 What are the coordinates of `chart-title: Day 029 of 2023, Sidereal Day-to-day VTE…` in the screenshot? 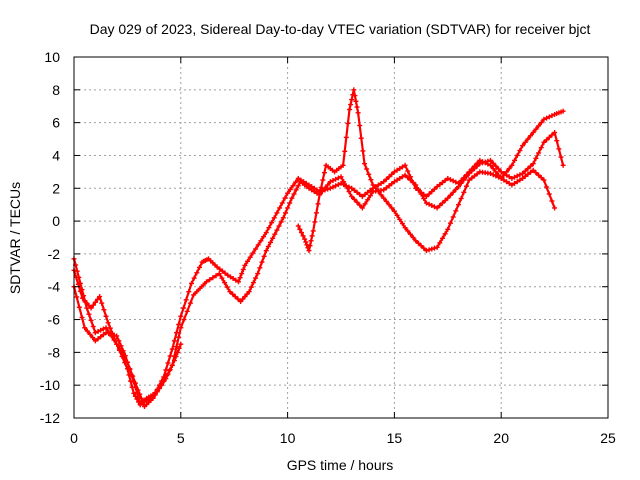 It's located at (340, 29).